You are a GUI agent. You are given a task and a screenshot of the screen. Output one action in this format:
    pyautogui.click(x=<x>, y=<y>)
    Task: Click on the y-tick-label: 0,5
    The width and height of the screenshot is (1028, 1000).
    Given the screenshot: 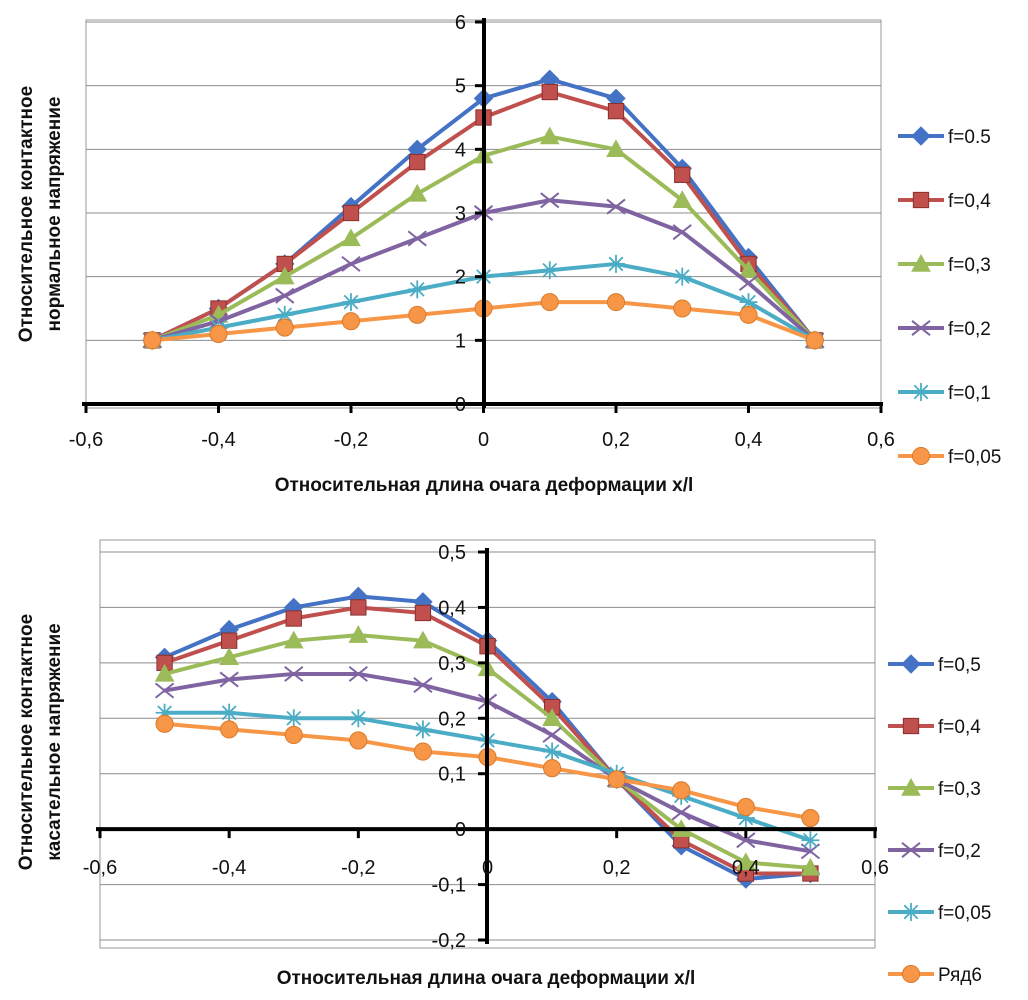 What is the action you would take?
    pyautogui.click(x=452, y=553)
    